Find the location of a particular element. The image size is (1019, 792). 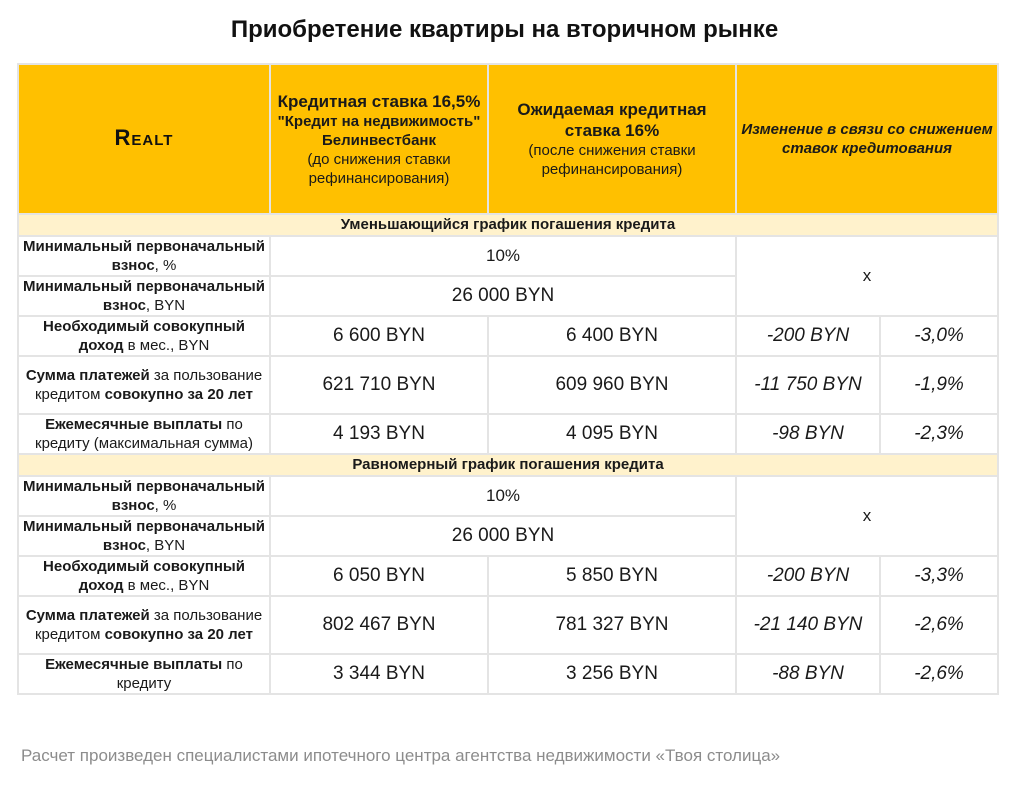

value-cell: 621 710 BYN is located at coordinates (379, 385).